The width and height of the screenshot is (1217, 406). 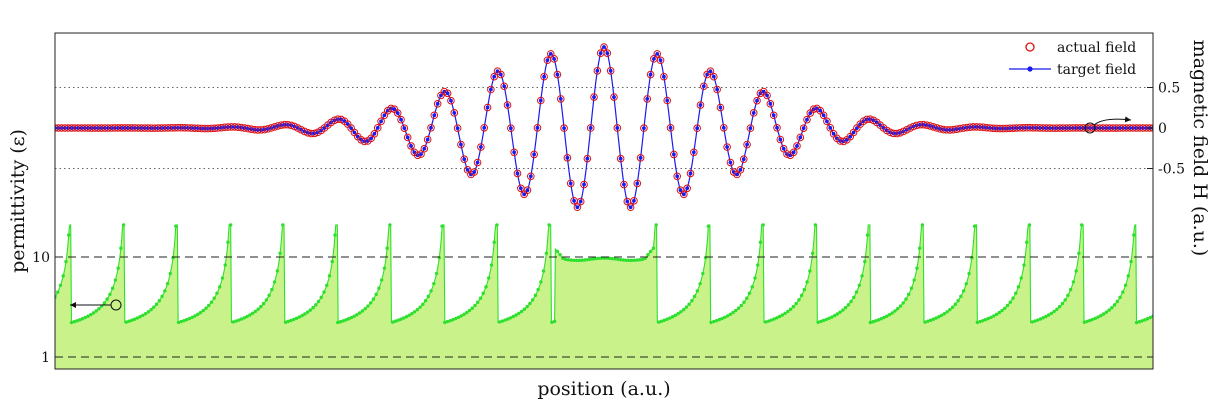 I want to click on right-axis-annotation, so click(x=1108, y=125).